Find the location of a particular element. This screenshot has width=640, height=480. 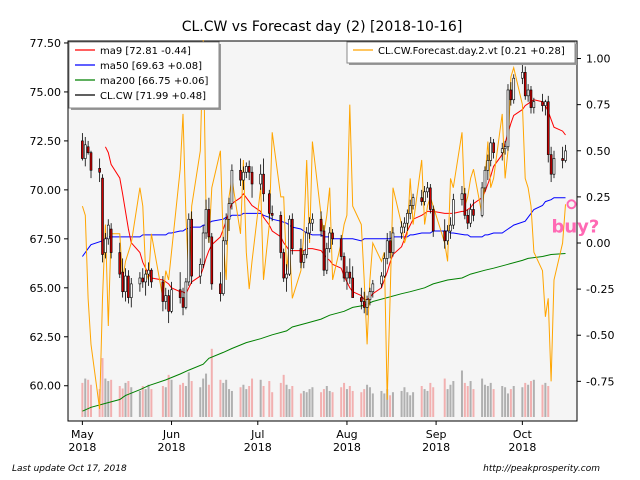

x-tick-label: 2018 is located at coordinates (522, 447).